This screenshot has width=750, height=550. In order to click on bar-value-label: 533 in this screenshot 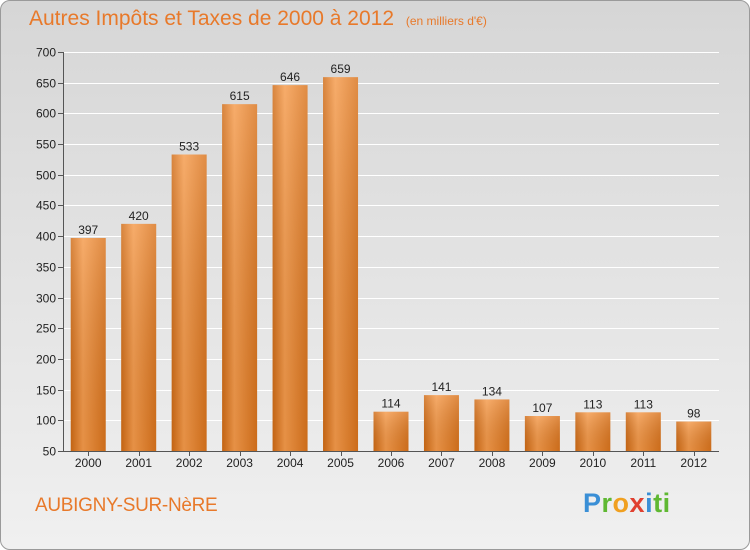, I will do `click(189, 147)`.